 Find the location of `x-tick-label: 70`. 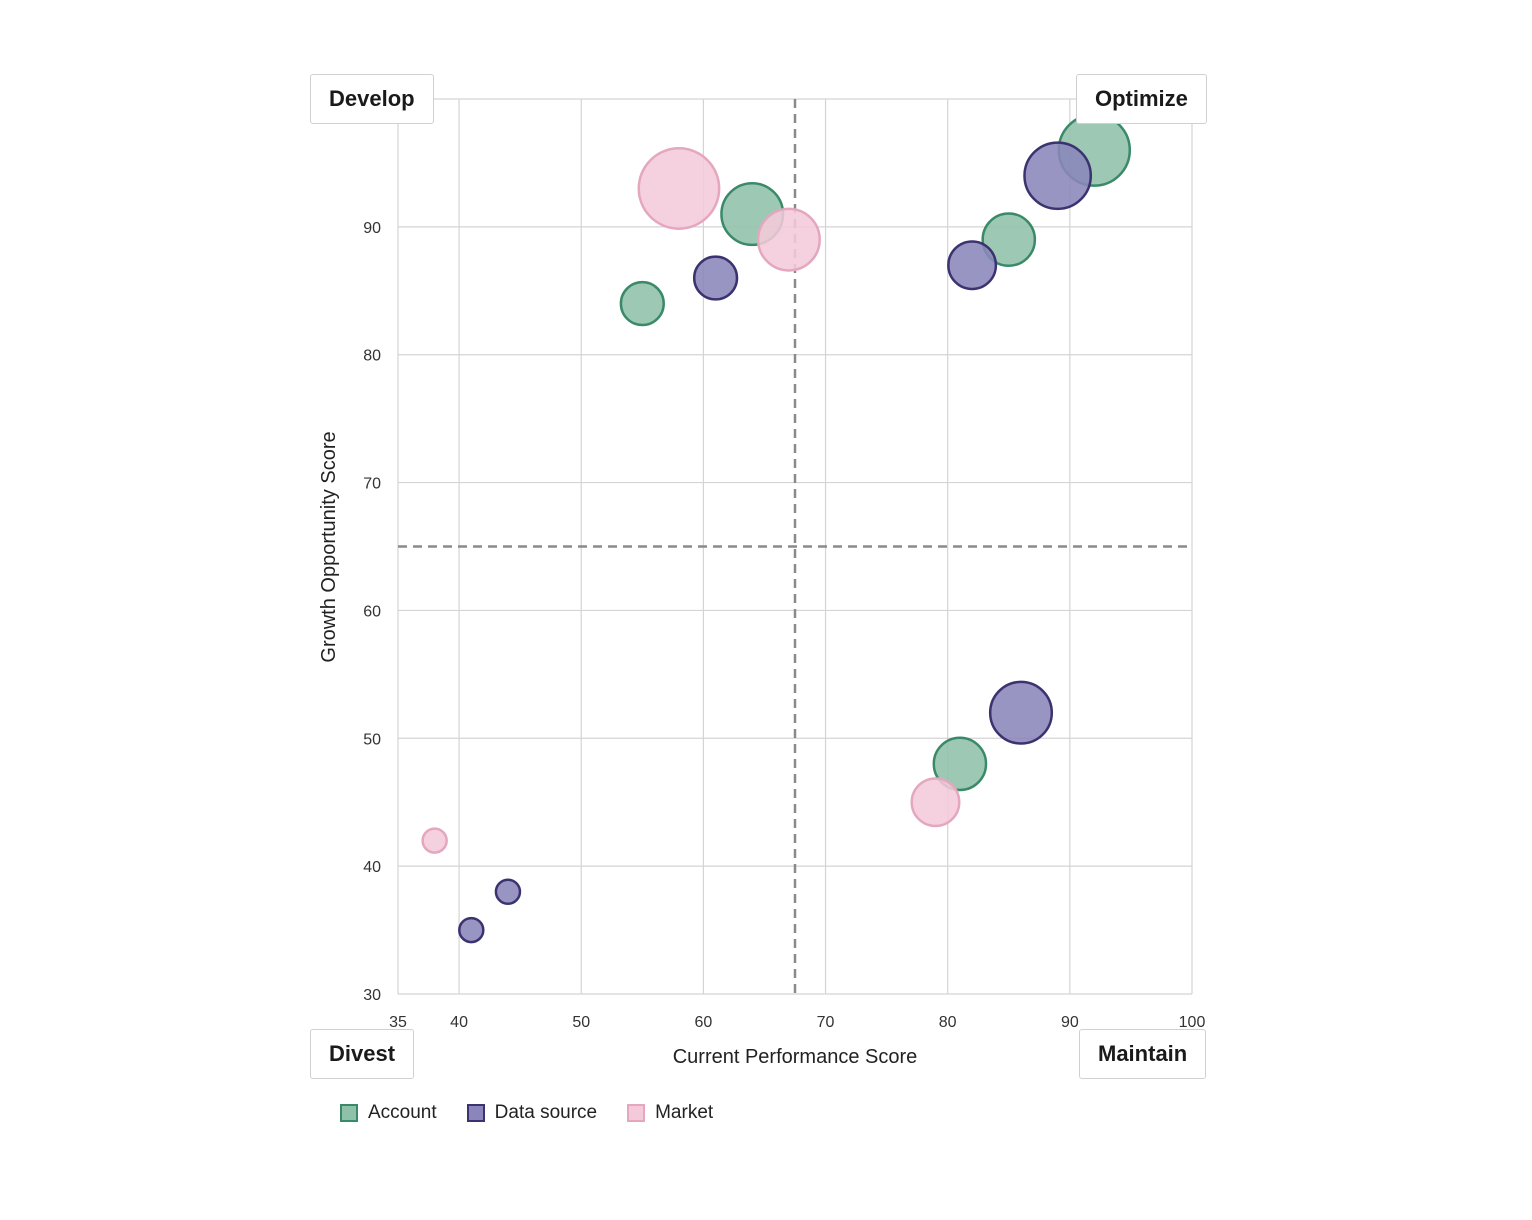

x-tick-label: 70 is located at coordinates (826, 1022).